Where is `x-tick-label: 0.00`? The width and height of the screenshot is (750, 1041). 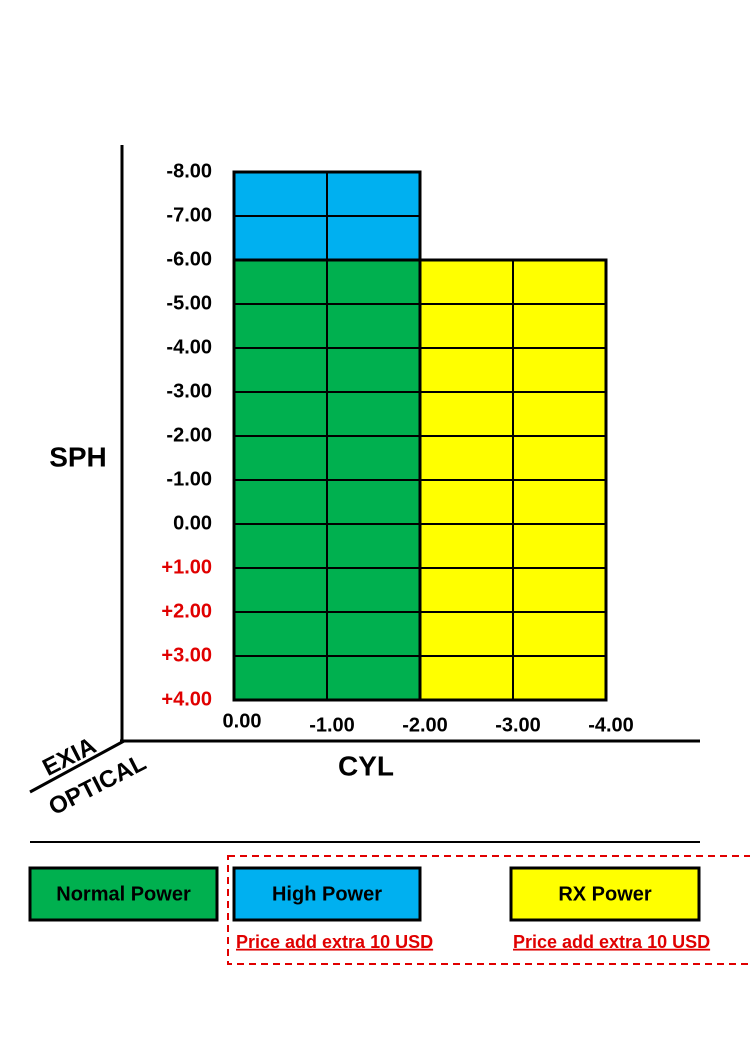
x-tick-label: 0.00 is located at coordinates (242, 721).